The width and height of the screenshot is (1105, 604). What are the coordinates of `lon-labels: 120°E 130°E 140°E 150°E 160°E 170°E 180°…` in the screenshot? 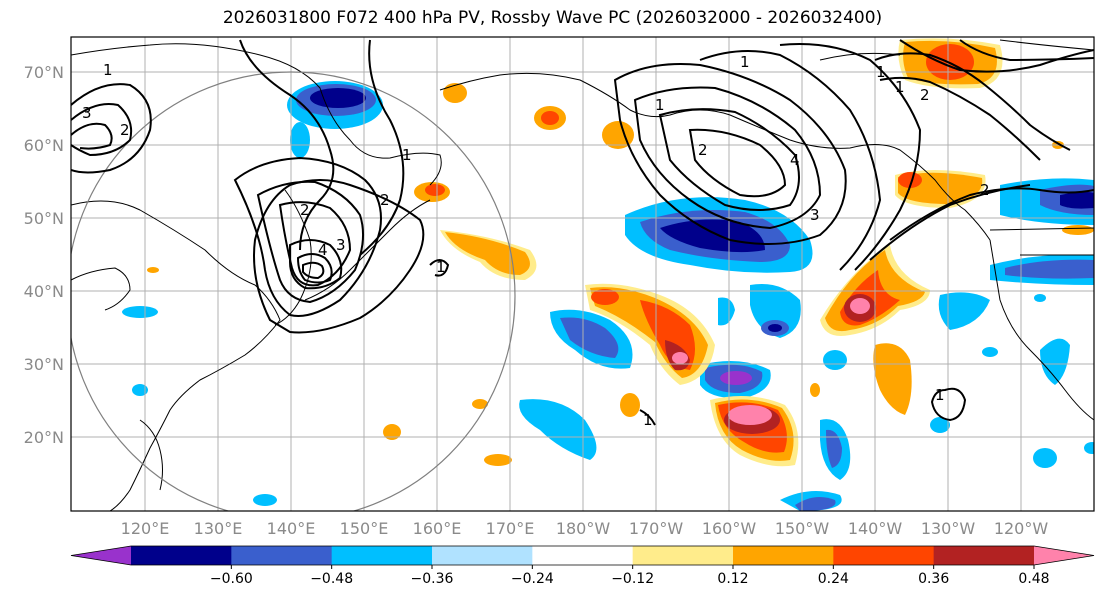 It's located at (585, 528).